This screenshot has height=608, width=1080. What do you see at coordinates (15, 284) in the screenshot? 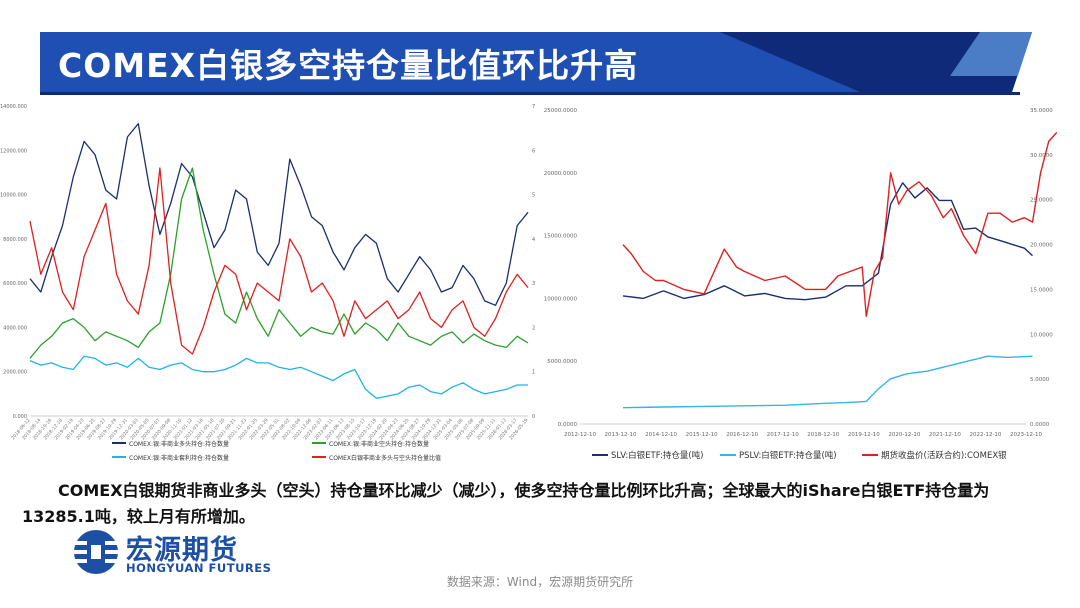
I see `cl-y-left-tick: 6000.000` at bounding box center [15, 284].